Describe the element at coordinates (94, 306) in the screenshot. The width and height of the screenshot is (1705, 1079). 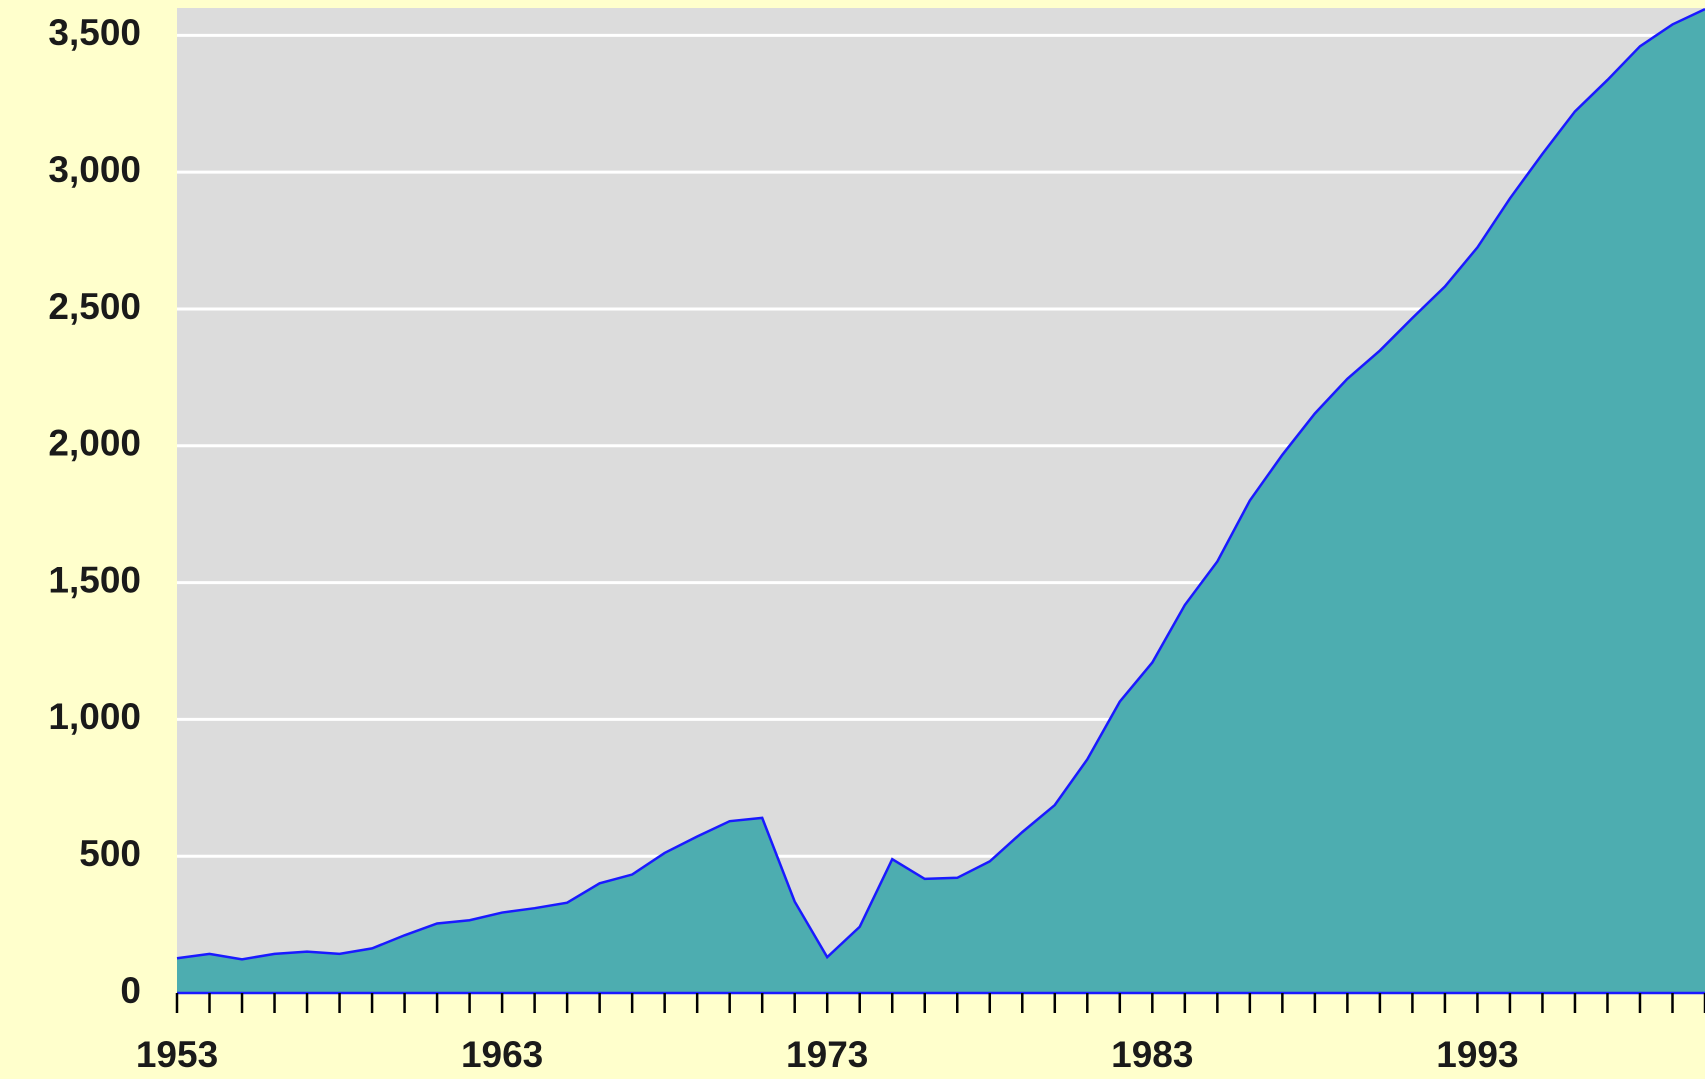
I see `y-tick-label: 2,500` at that location.